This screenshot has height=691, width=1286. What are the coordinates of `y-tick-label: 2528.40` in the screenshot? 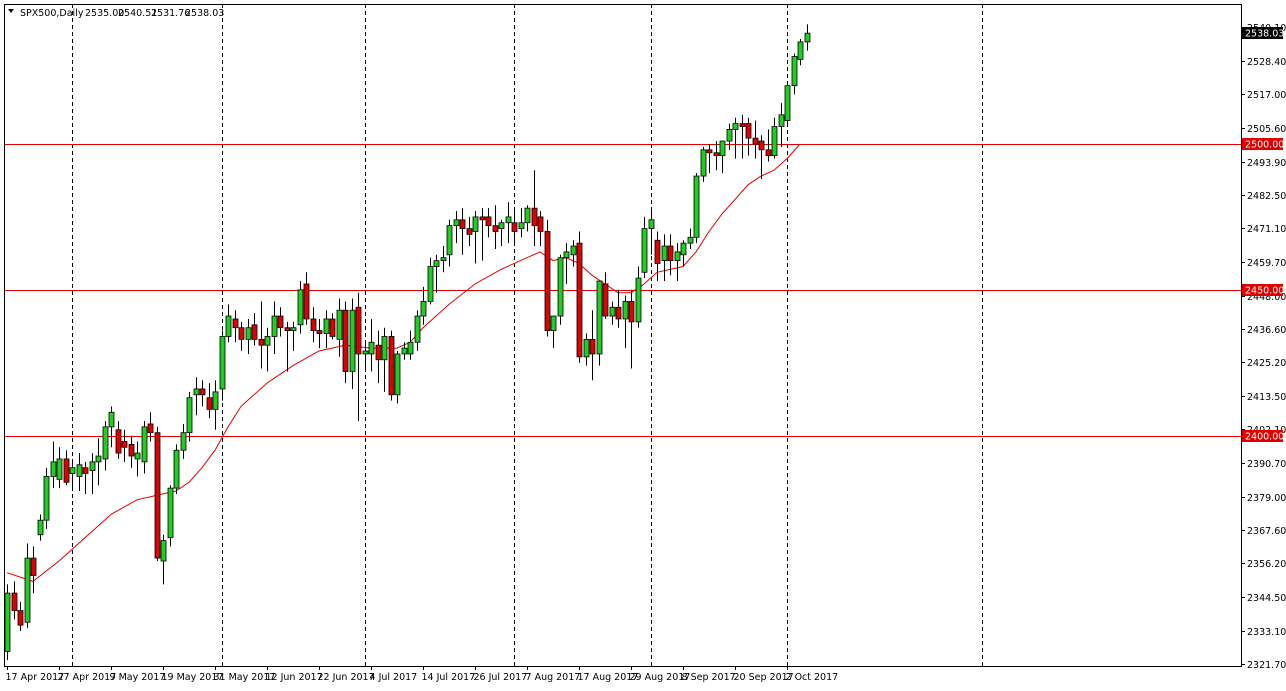 It's located at (1266, 62).